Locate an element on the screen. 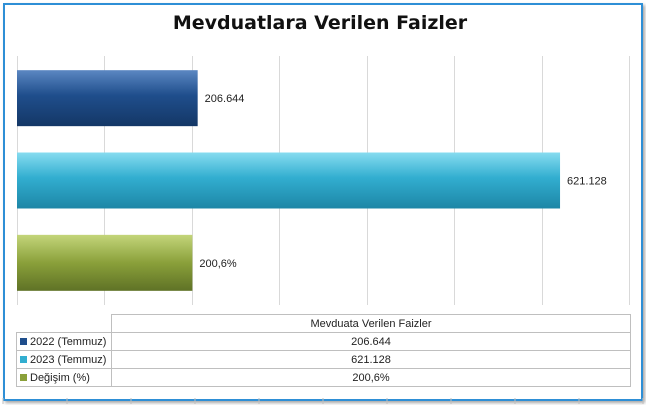  table-header-row: Mevduata Verilen Faizler is located at coordinates (323, 323).